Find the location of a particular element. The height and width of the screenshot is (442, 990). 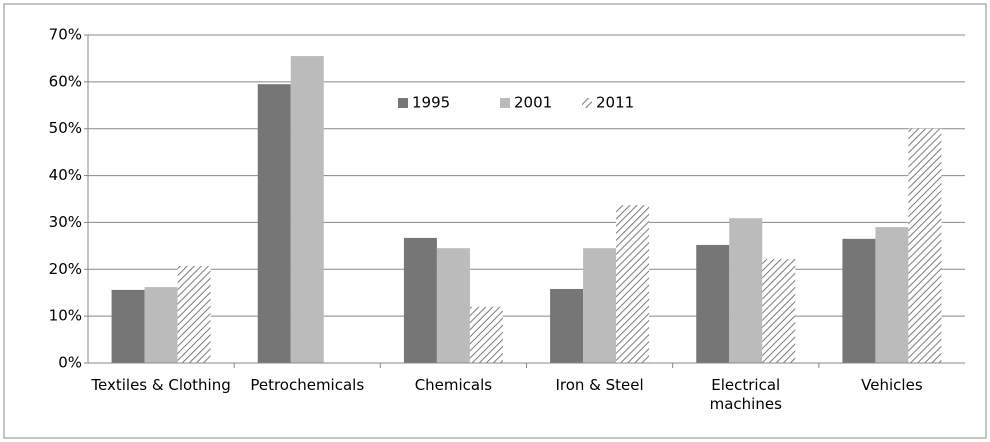

legend-label: 2011 is located at coordinates (615, 103).